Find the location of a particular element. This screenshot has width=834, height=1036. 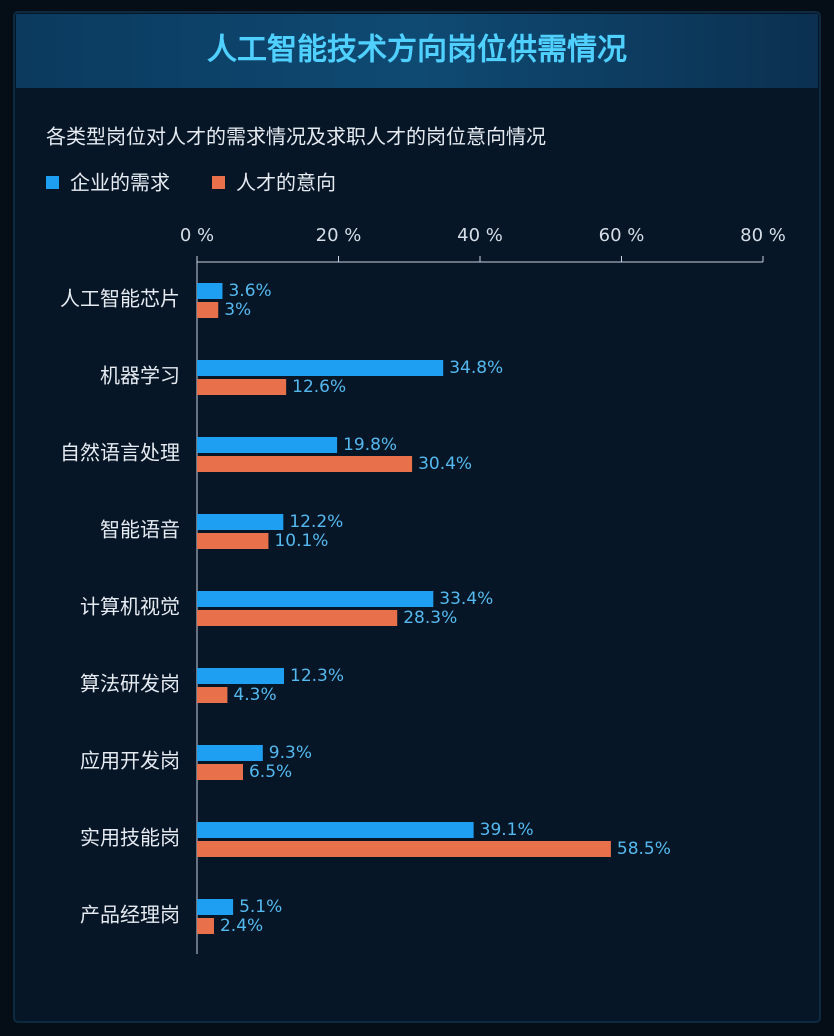

value-label: 9.3% is located at coordinates (290, 753).